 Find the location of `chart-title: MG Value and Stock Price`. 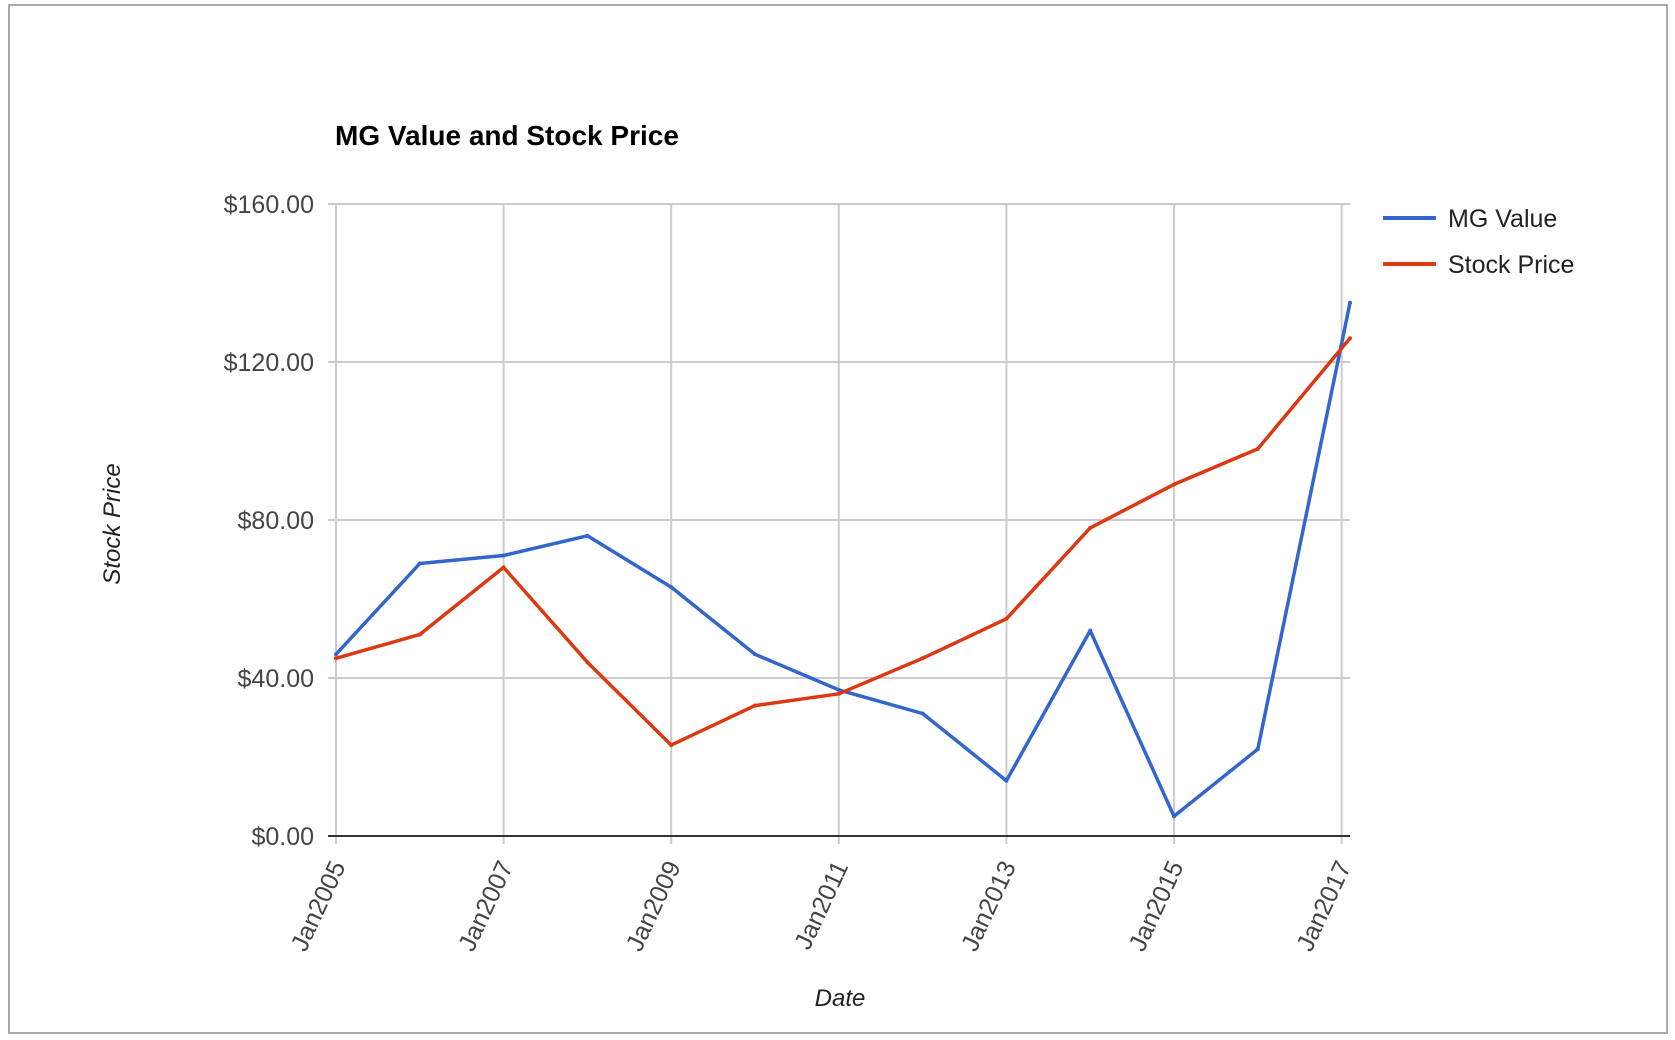

chart-title: MG Value and Stock Price is located at coordinates (507, 135).